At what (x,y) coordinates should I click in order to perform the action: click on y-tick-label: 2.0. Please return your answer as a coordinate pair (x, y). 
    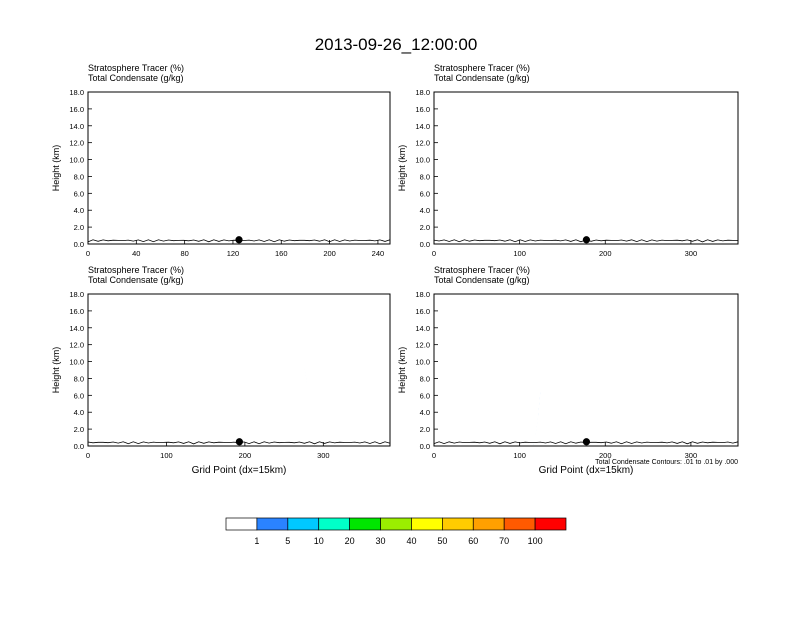
    Looking at the image, I should click on (79, 429).